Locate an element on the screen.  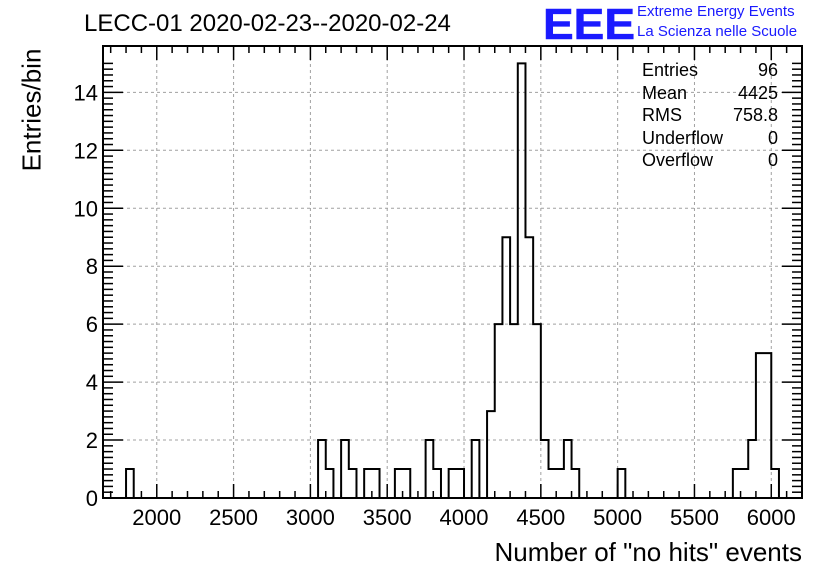
stat-label: Overflow is located at coordinates (678, 160).